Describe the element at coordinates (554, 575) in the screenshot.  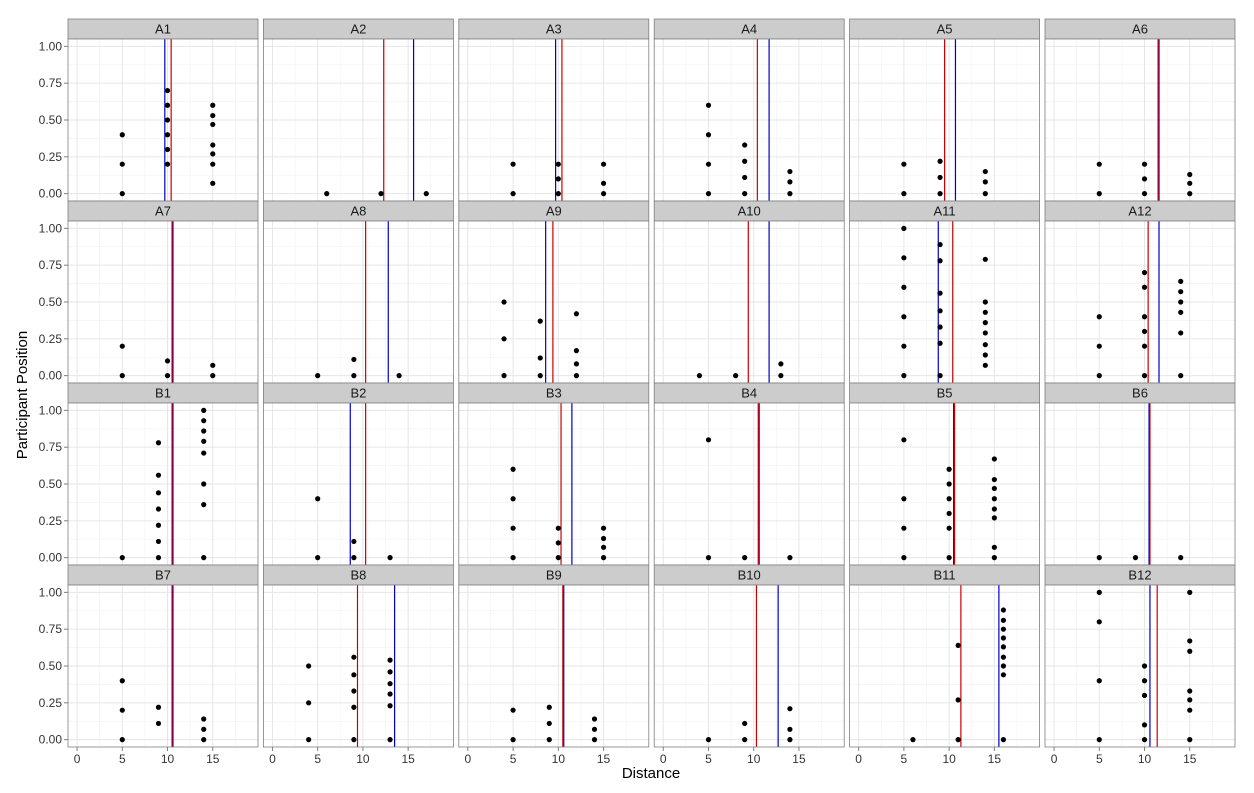
I see `panel-strip-label: B9` at that location.